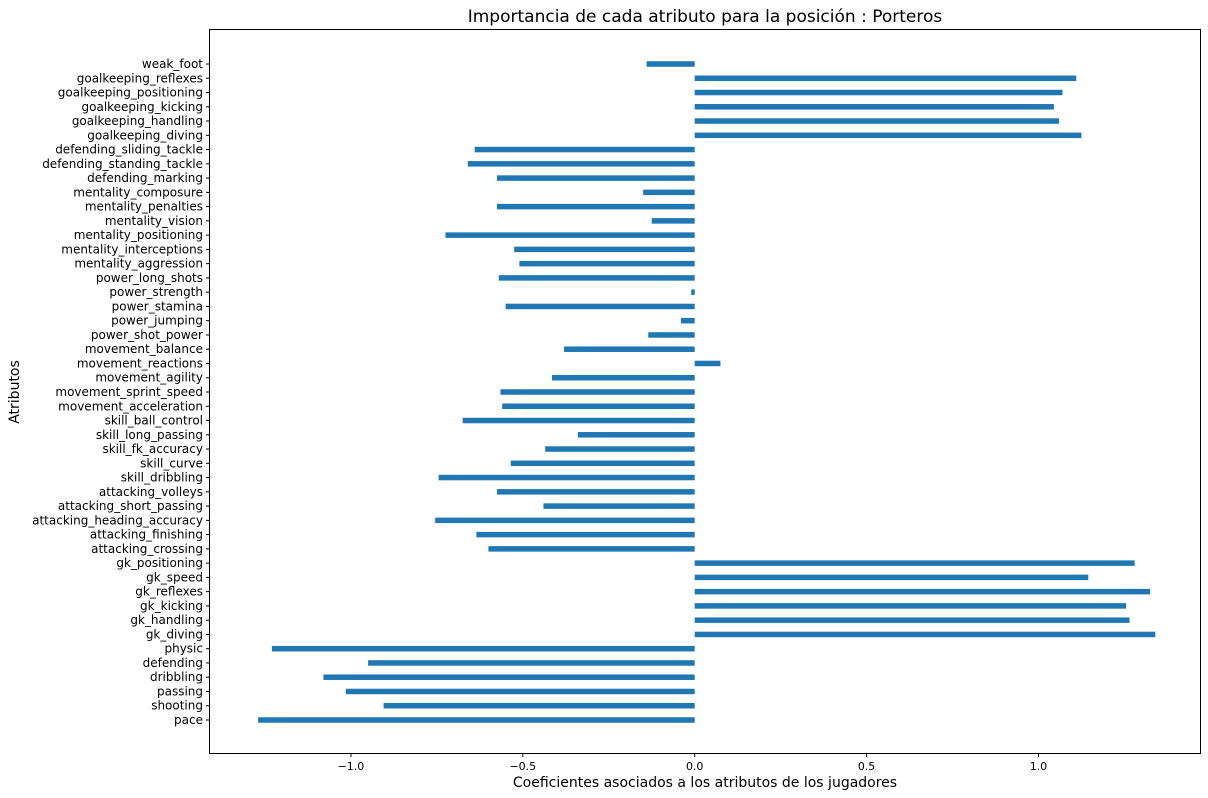 The width and height of the screenshot is (1208, 798). I want to click on x-tick-label: 0.0, so click(695, 766).